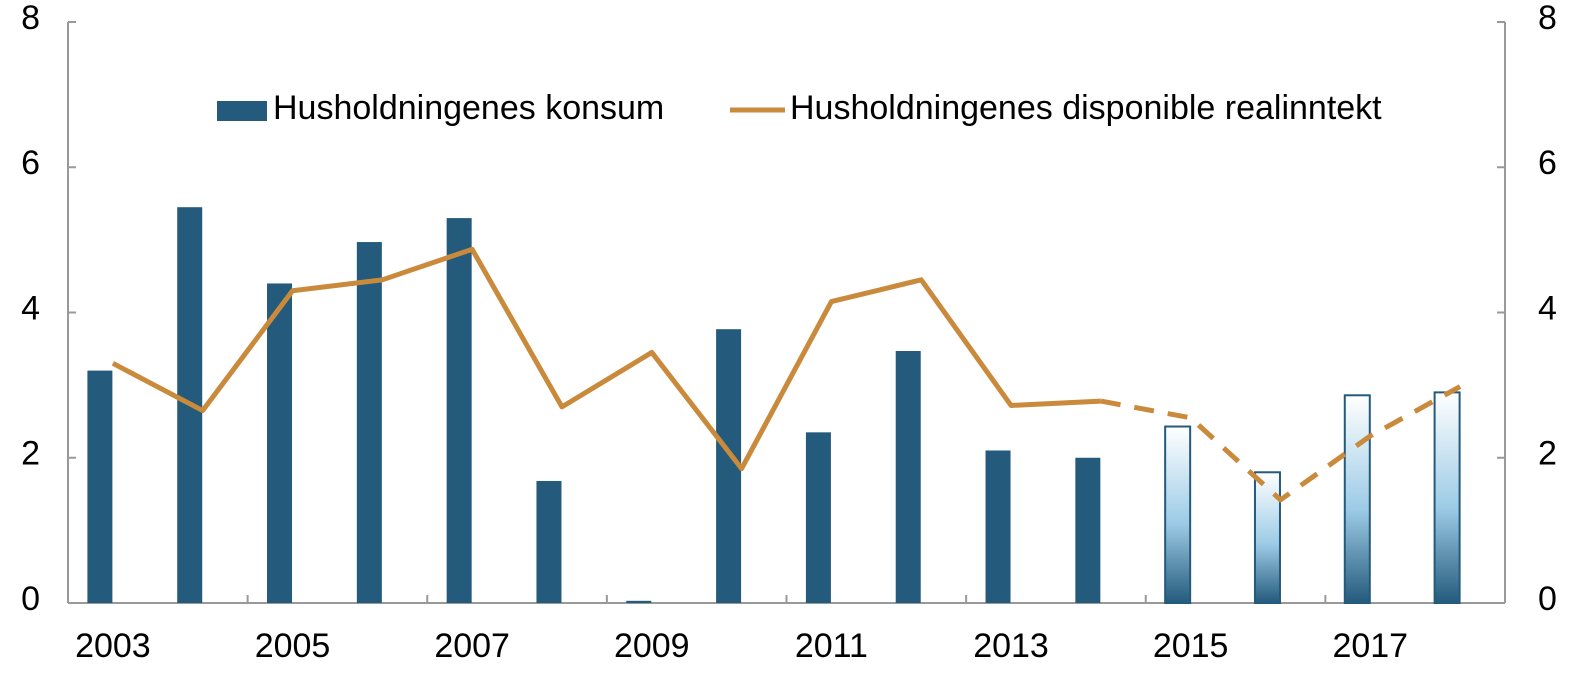 The height and width of the screenshot is (677, 1587). Describe the element at coordinates (30, 163) in the screenshot. I see `y-tick-label: 6` at that location.